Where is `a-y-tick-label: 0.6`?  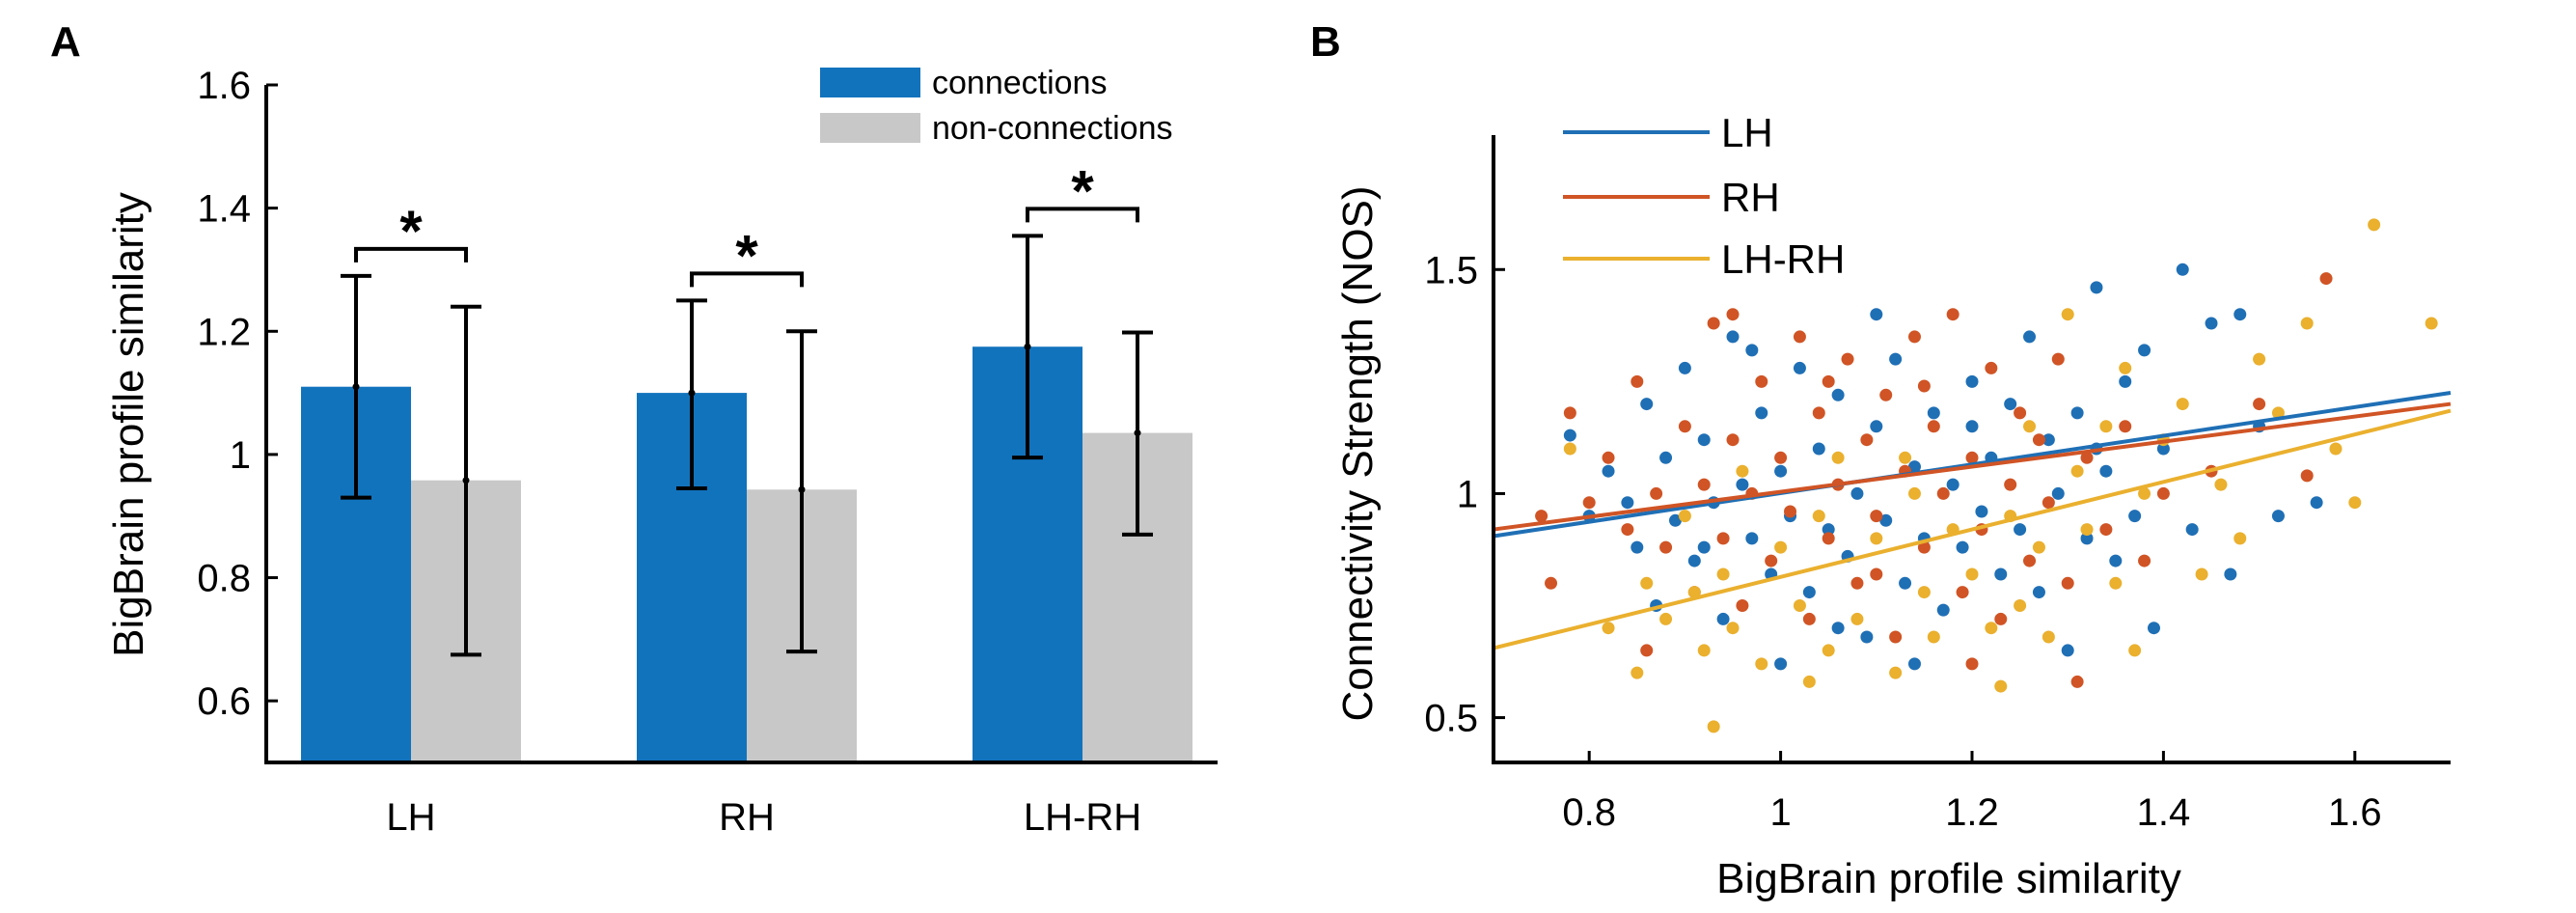 a-y-tick-label: 0.6 is located at coordinates (224, 702).